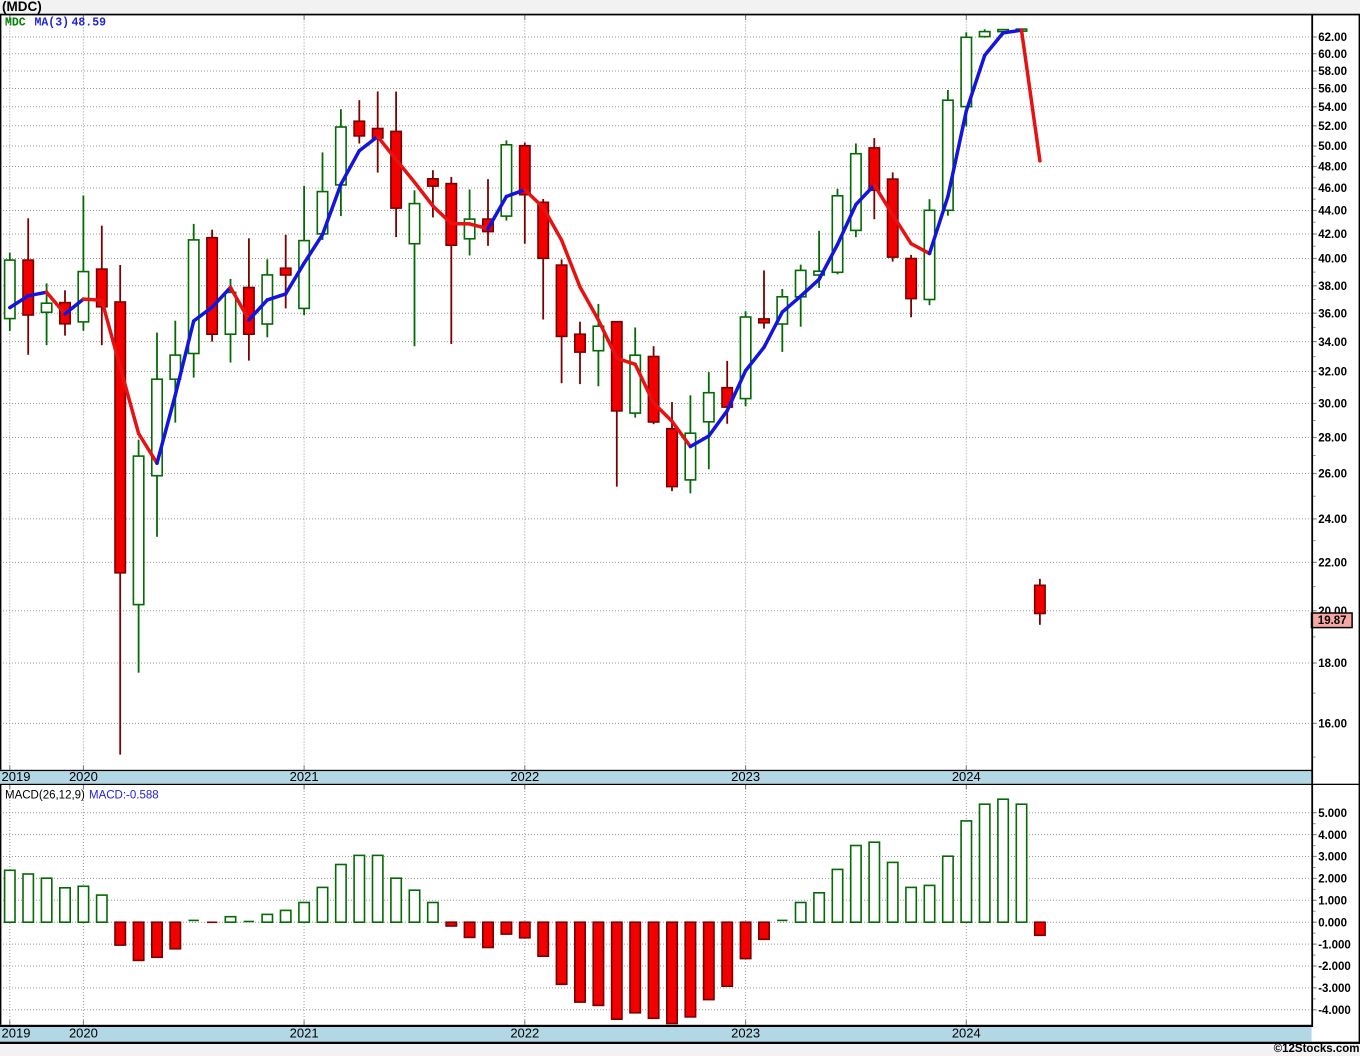 Image resolution: width=1360 pixels, height=1056 pixels. Describe the element at coordinates (1332, 405) in the screenshot. I see `svg-text: 30.00` at that location.